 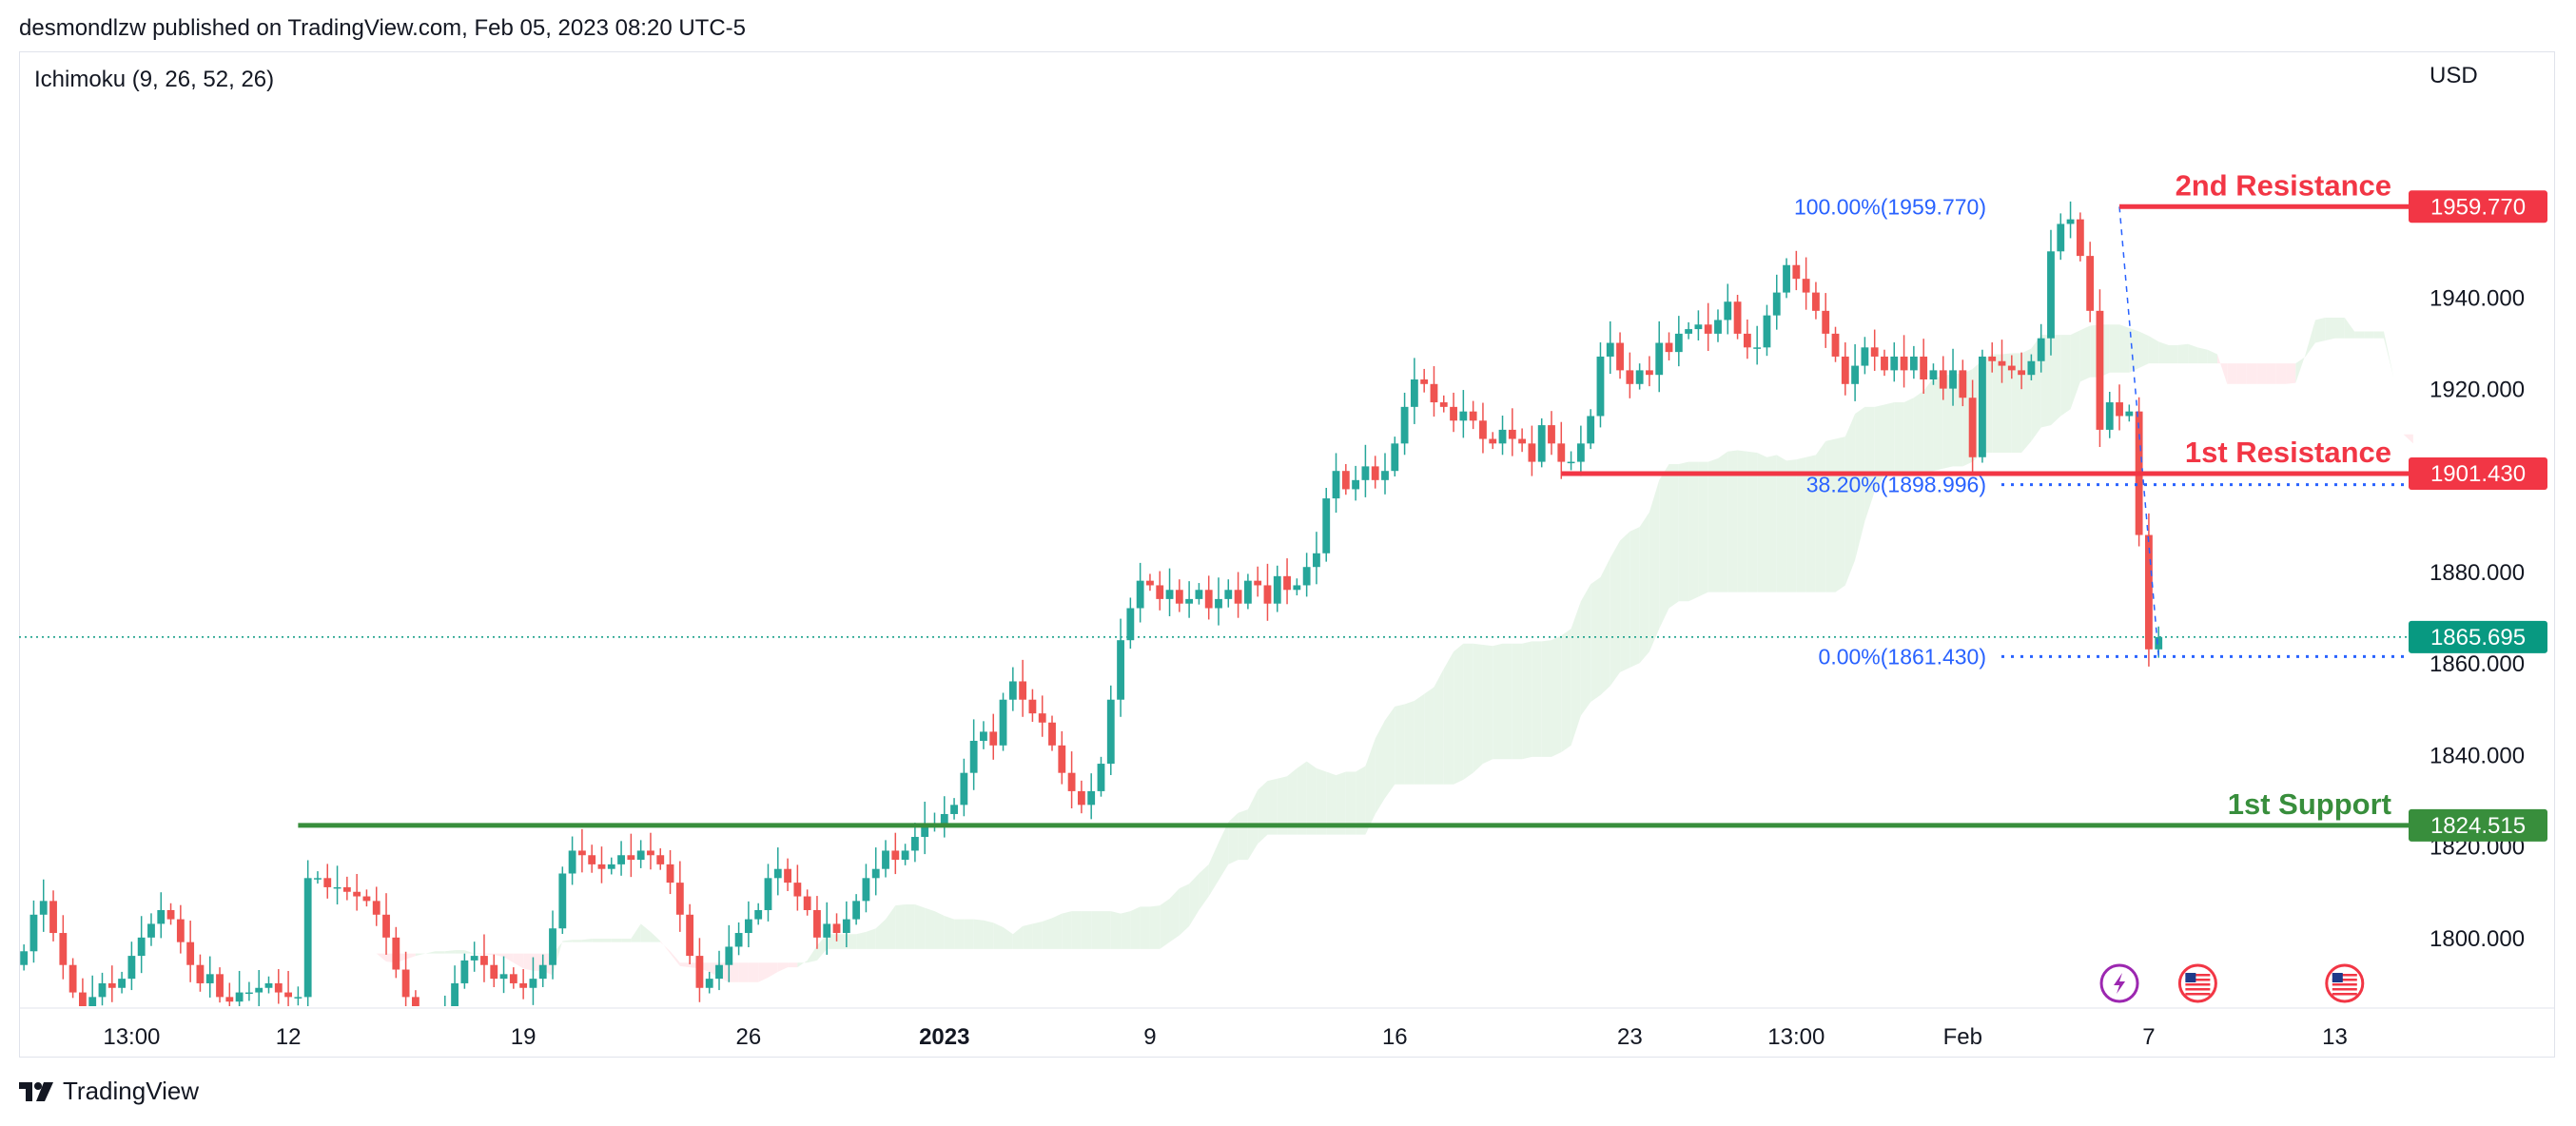 What do you see at coordinates (109, 1091) in the screenshot?
I see `tradingview-logo: TradingView` at bounding box center [109, 1091].